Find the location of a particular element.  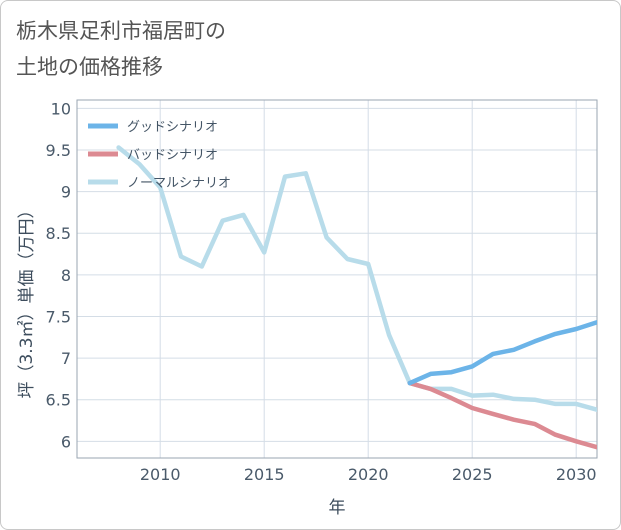

y-axis-label: 坪（3.3㎡）単価（万円） is located at coordinates (27, 299).